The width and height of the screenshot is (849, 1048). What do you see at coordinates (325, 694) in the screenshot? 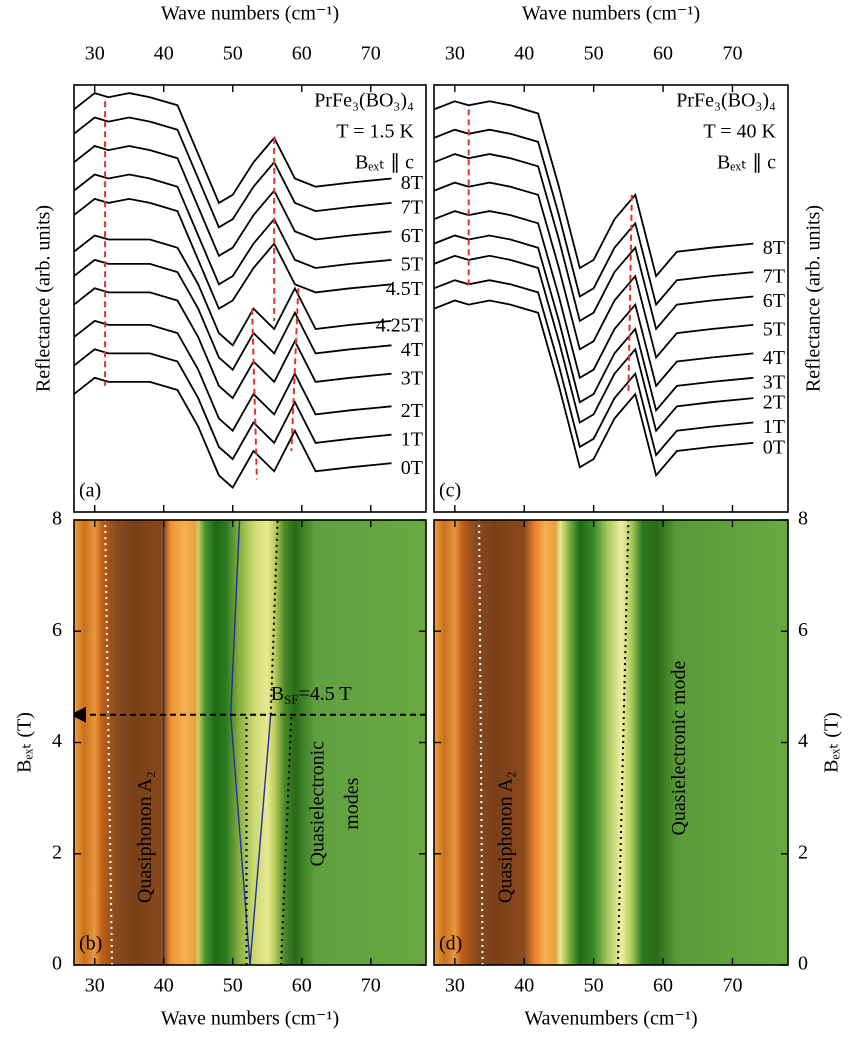
I see `bsf-rest: =4.5 T` at bounding box center [325, 694].